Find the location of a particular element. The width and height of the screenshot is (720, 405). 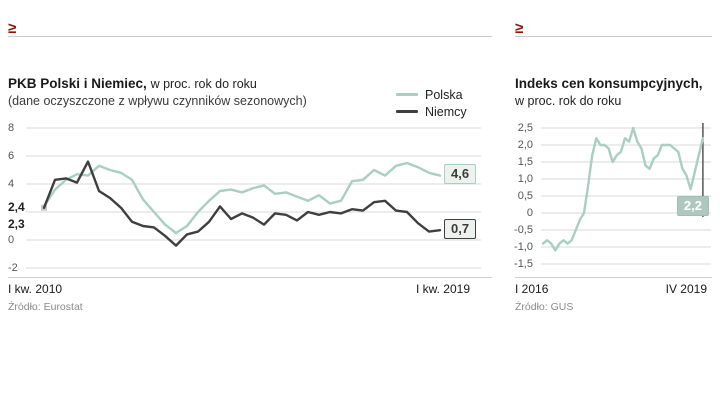

legend-label-polska: Polska is located at coordinates (444, 94).